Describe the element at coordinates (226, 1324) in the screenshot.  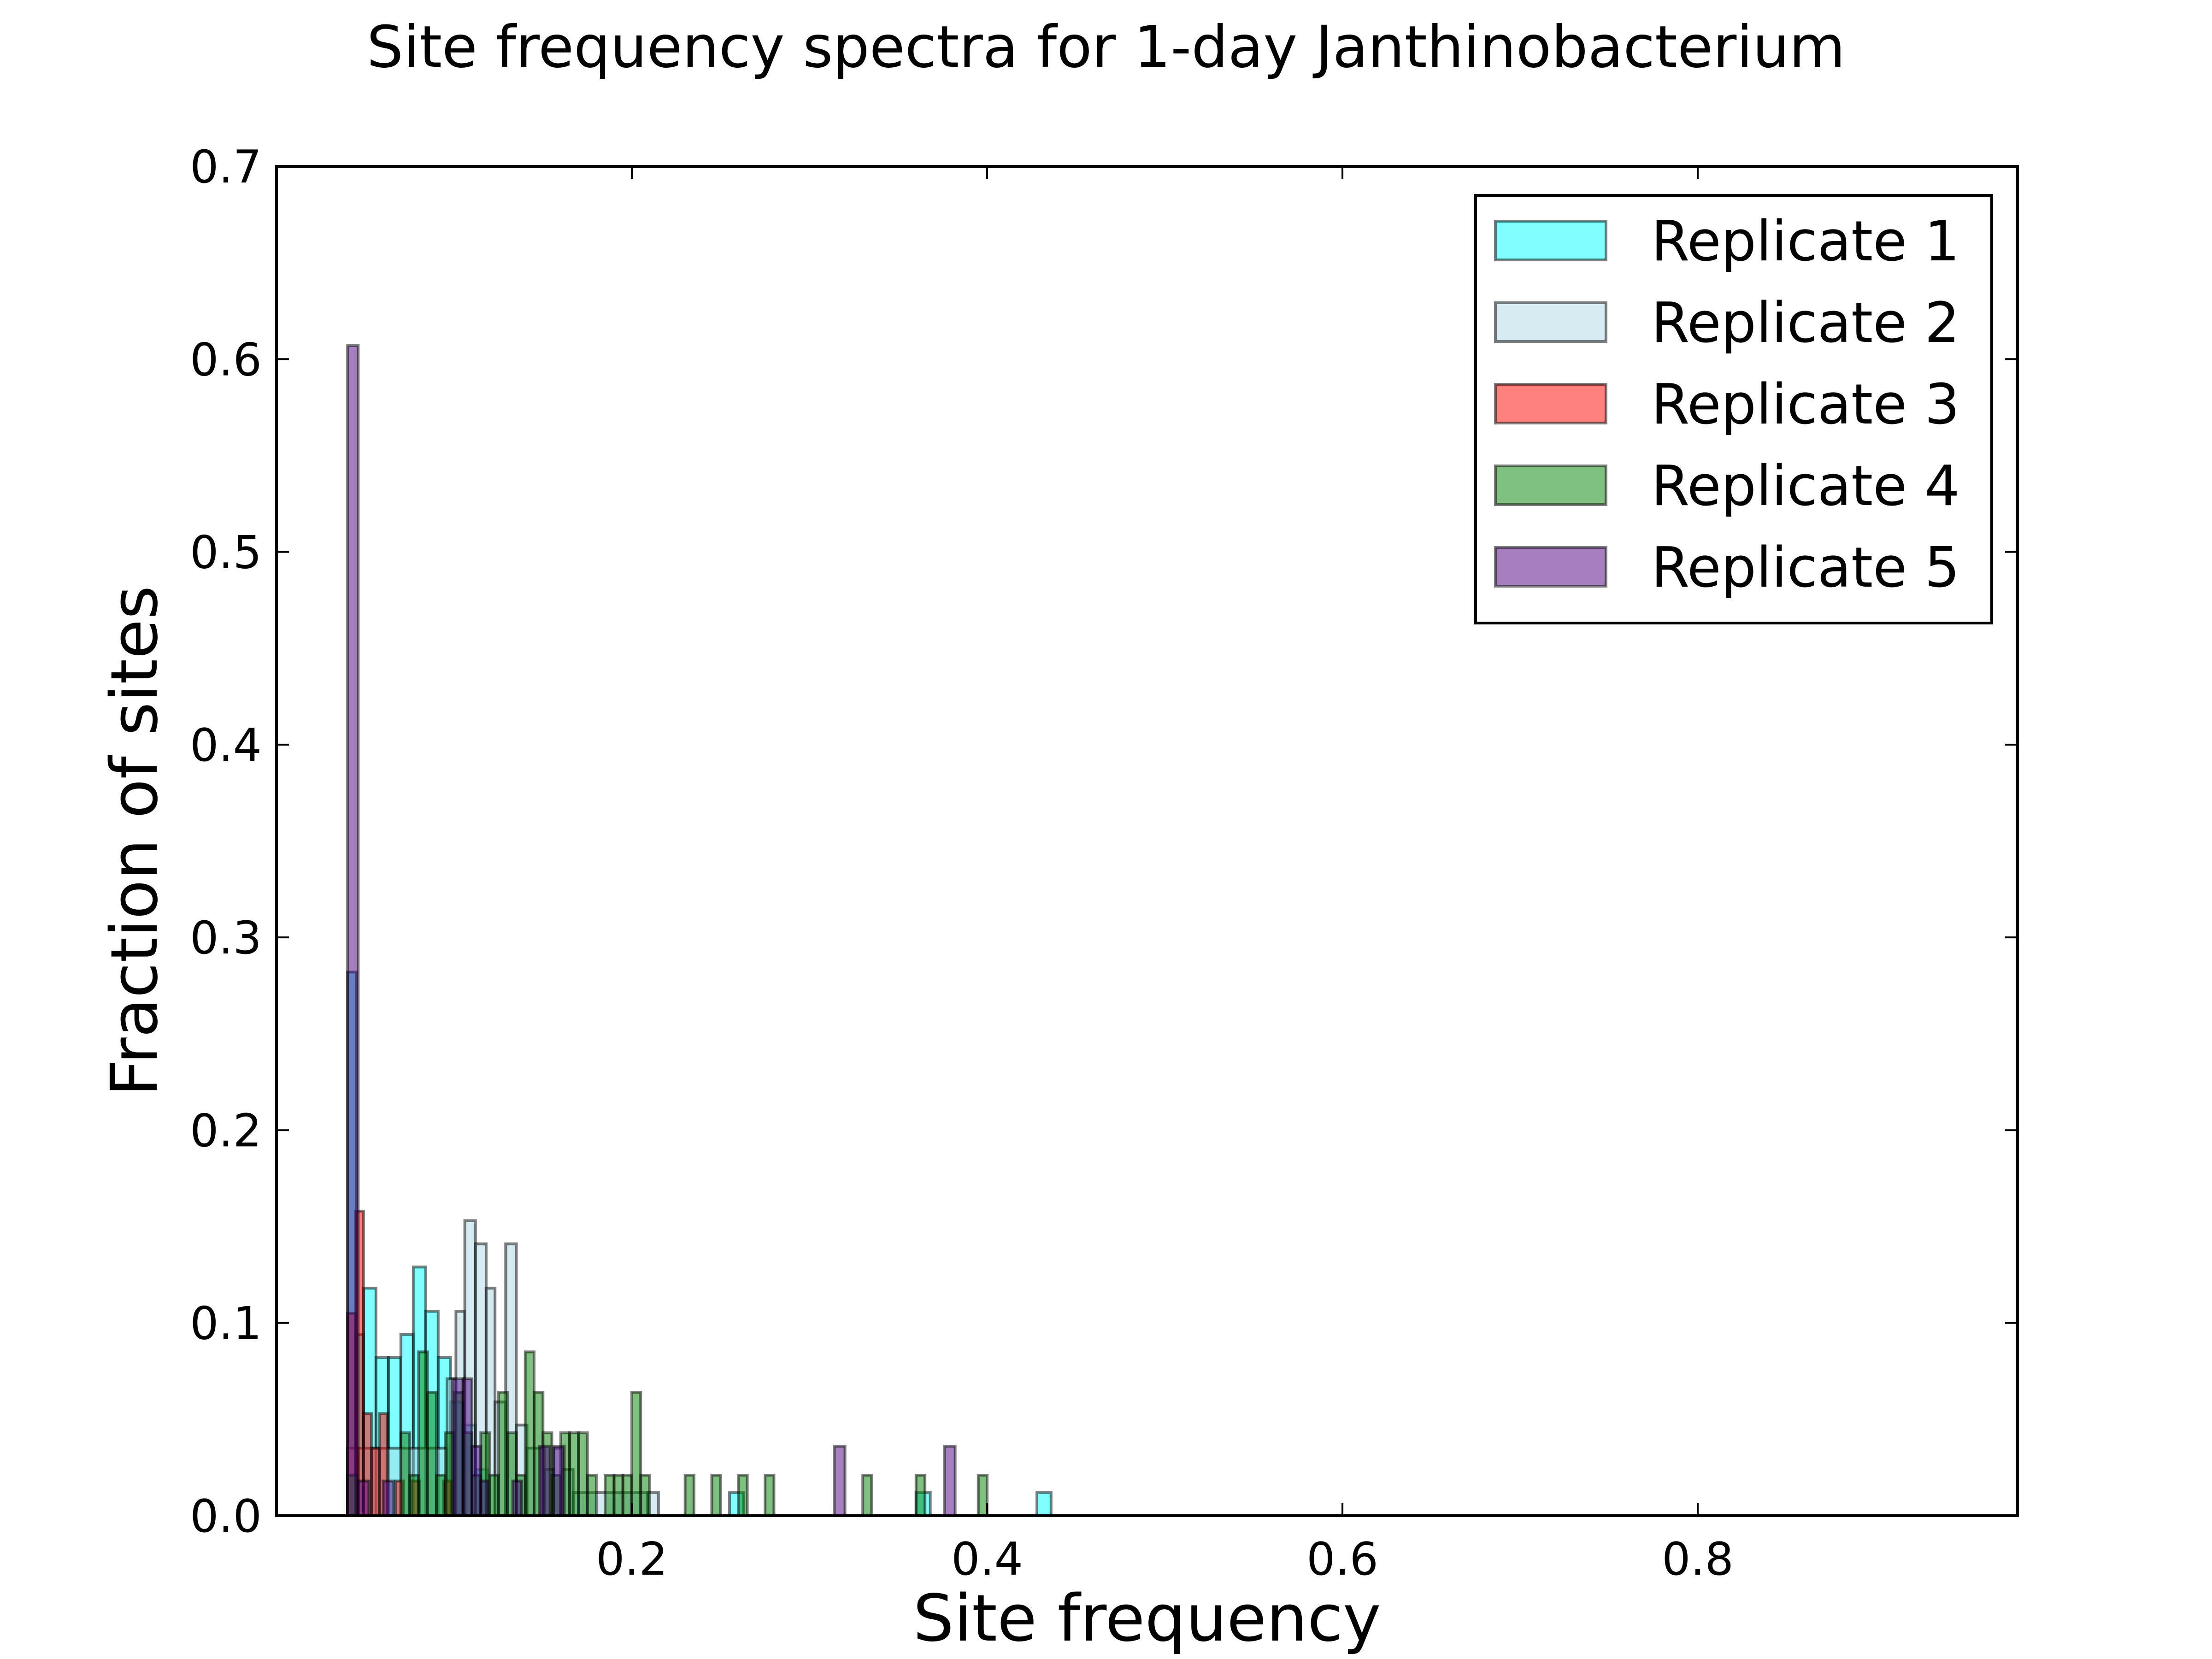
I see `y-tick-label: 0.1` at that location.